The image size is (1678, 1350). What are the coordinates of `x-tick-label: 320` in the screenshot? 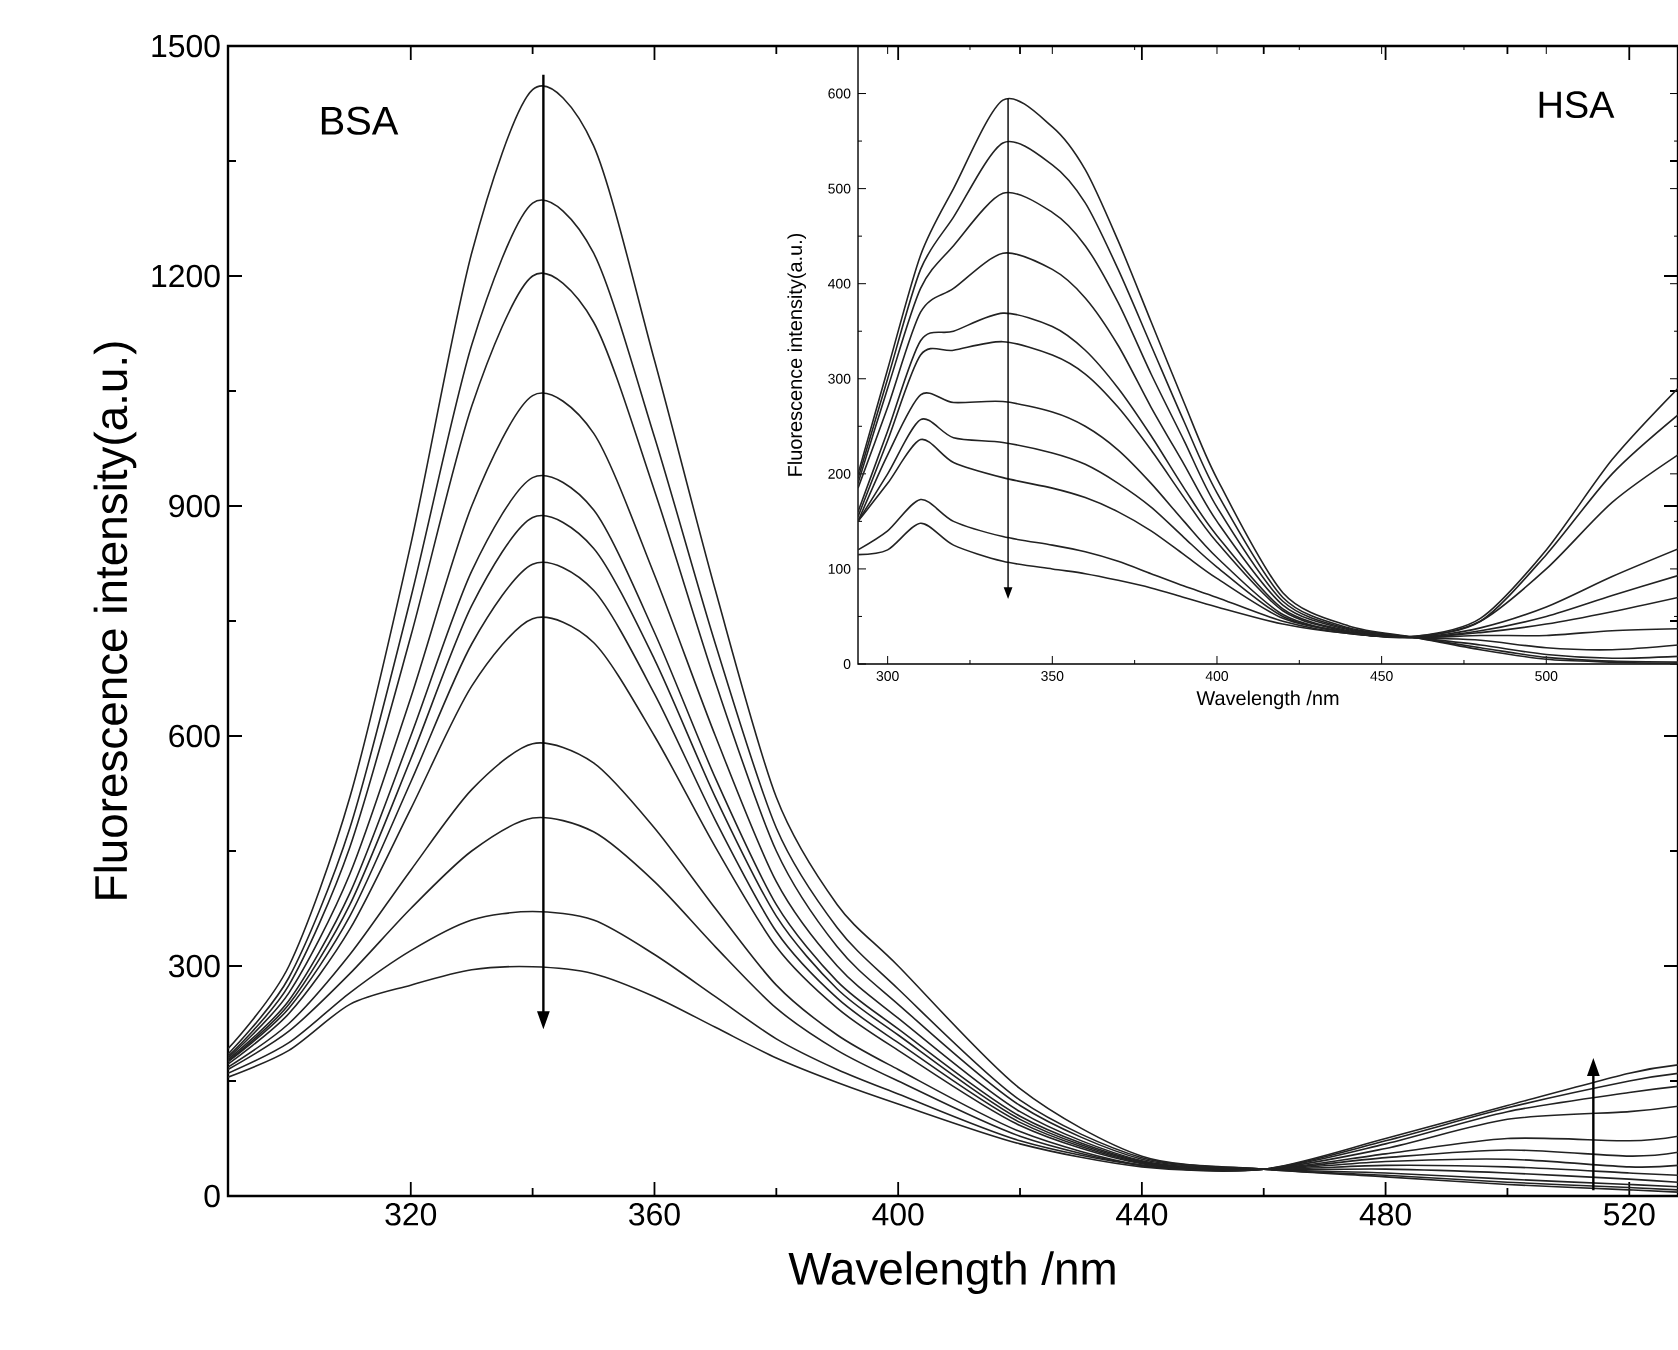 It's located at (411, 1214).